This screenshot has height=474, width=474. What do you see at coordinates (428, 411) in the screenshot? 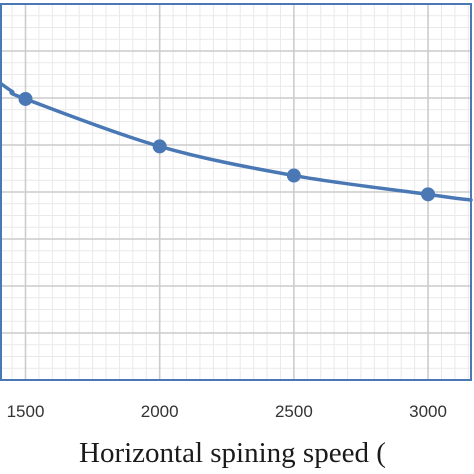
I see `x-tick-label: 3000` at bounding box center [428, 411].